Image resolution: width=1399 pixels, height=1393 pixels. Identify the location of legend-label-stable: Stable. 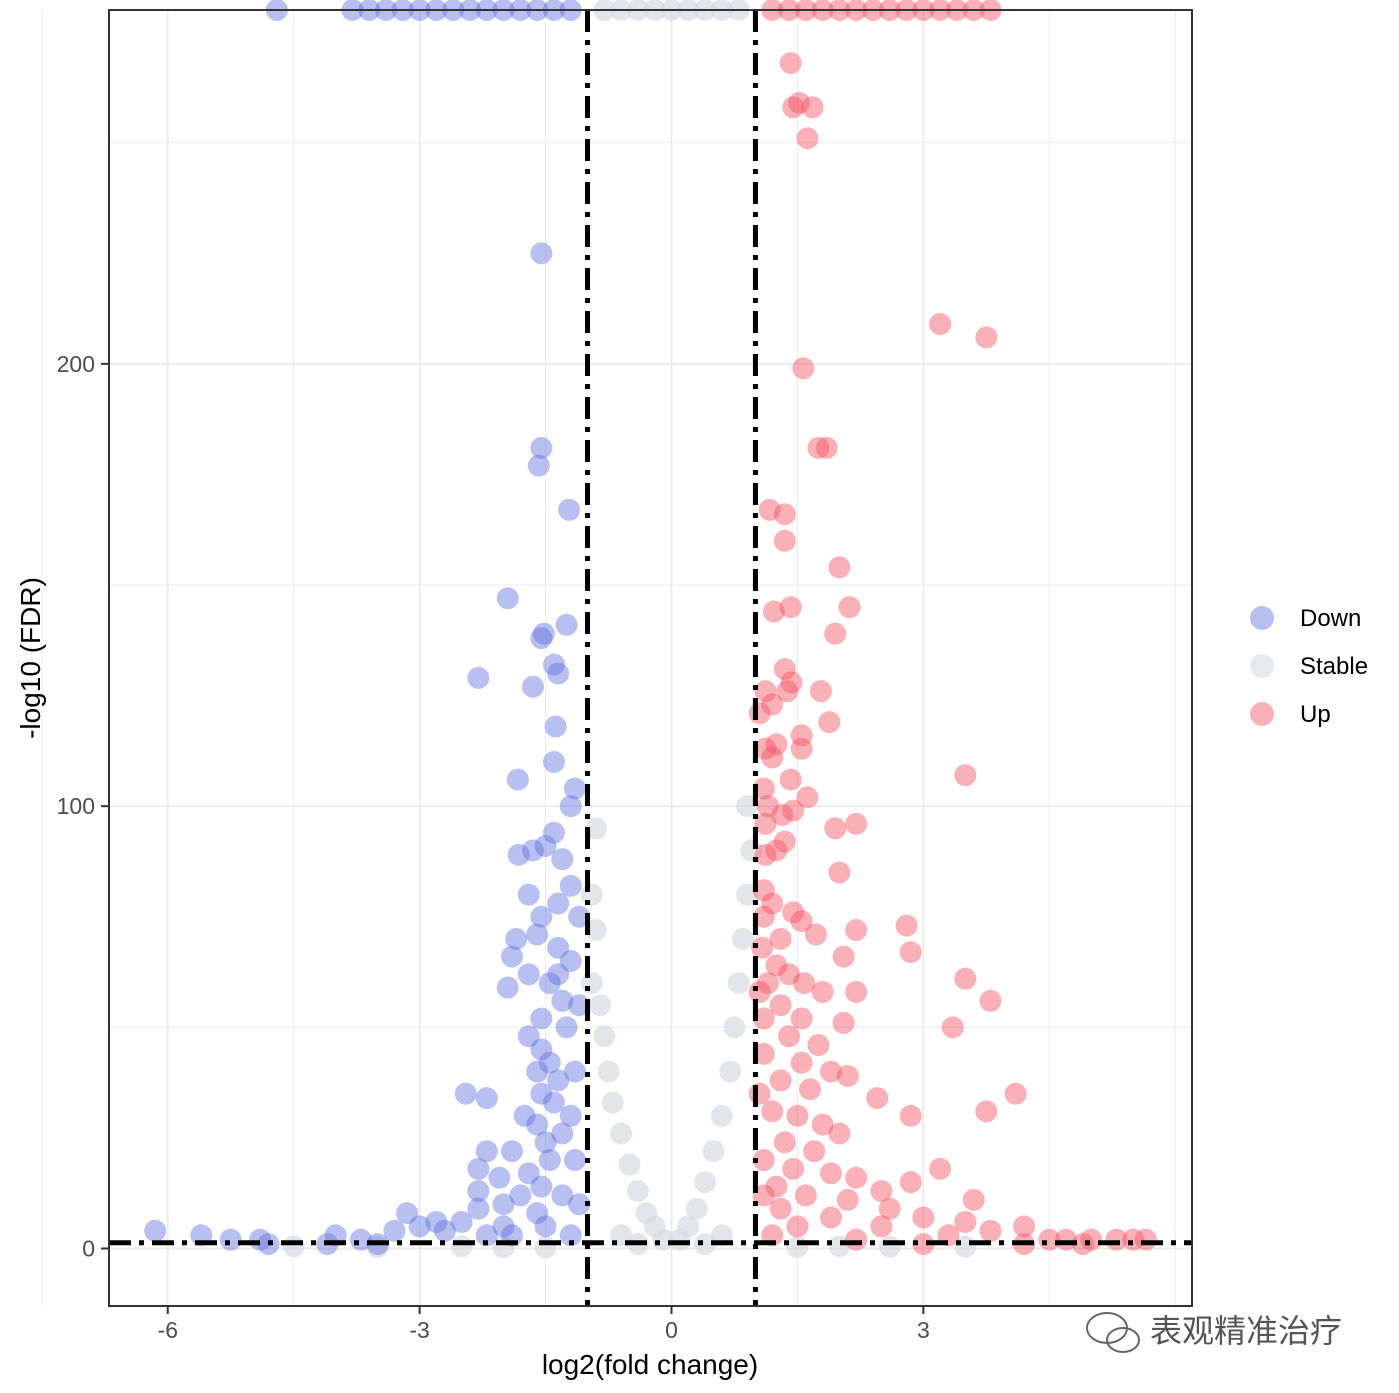
(1334, 666).